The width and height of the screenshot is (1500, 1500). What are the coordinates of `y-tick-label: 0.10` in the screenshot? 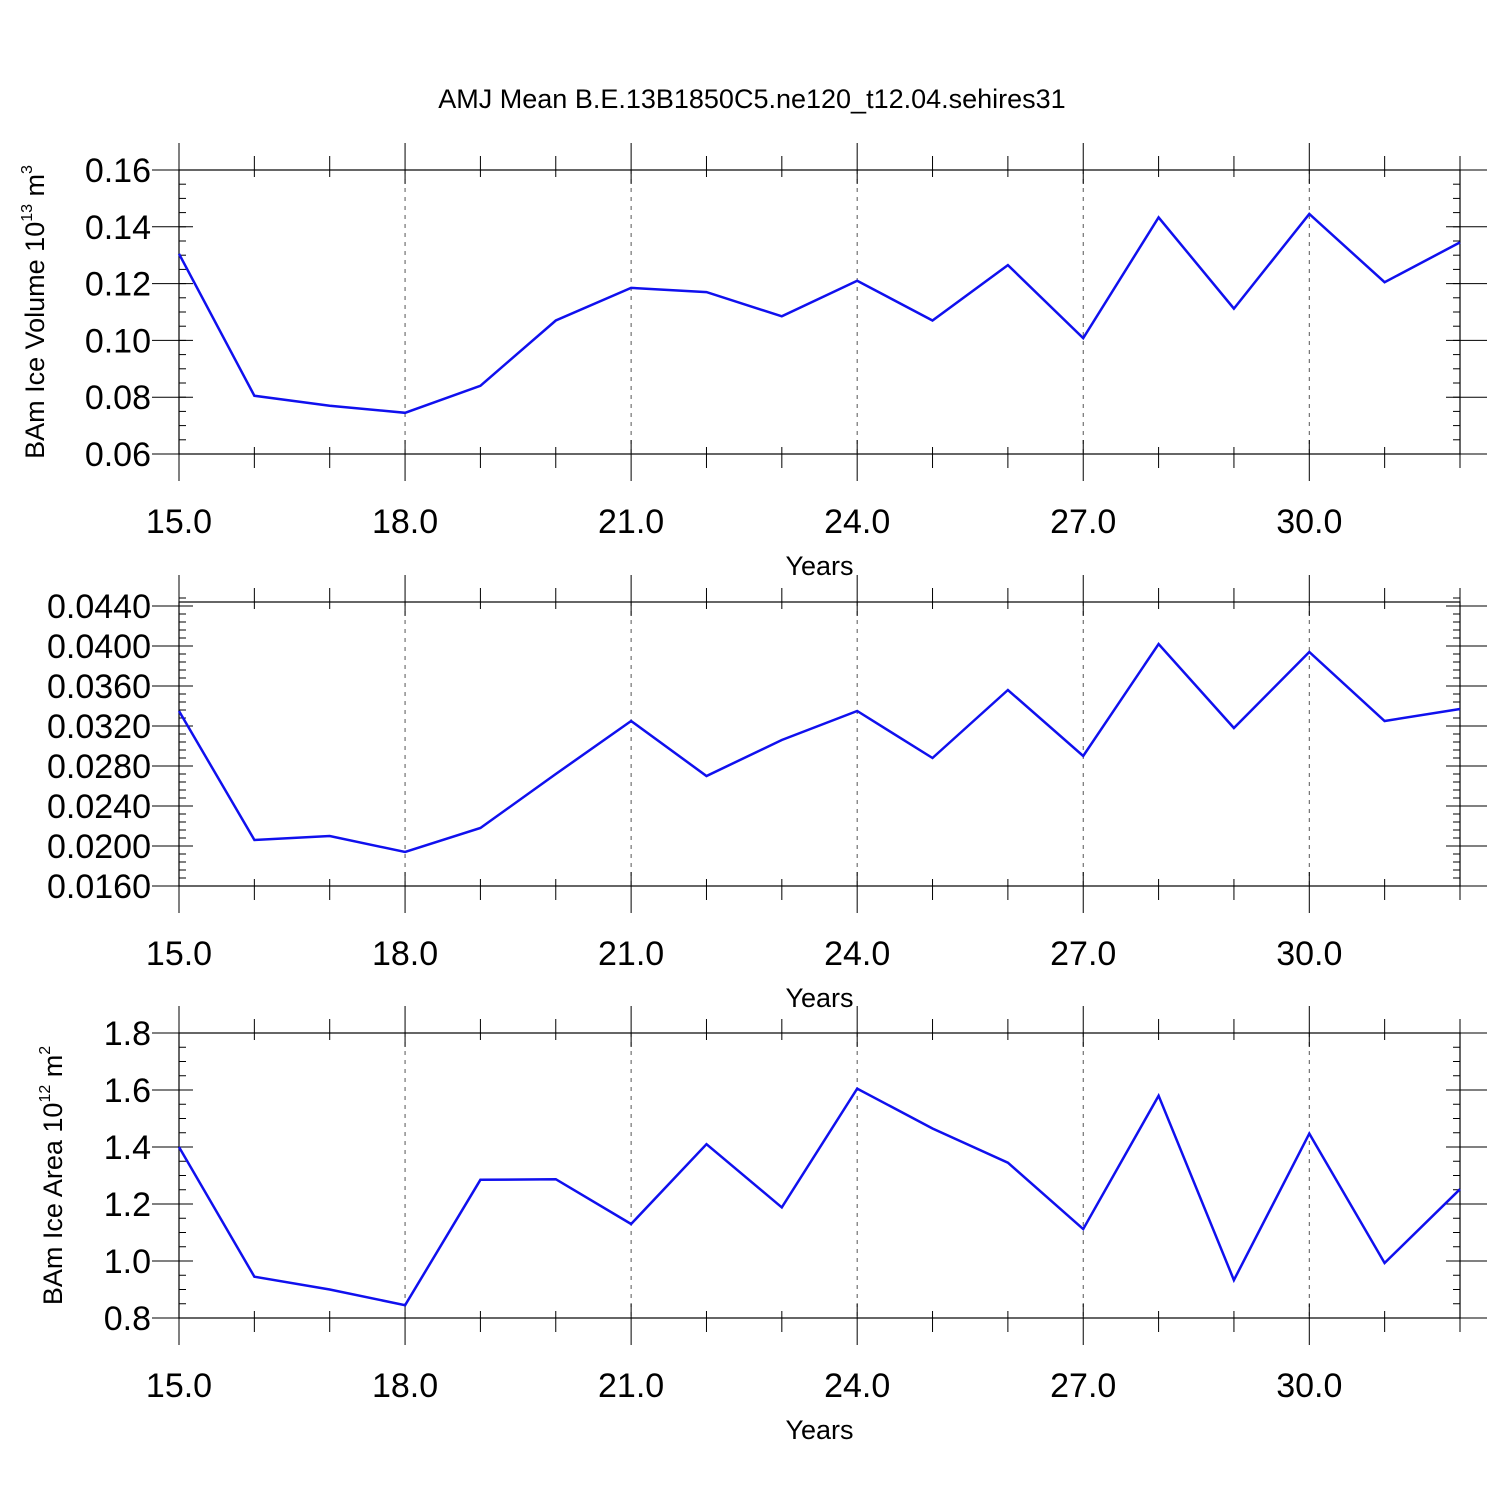 It's located at (118, 341).